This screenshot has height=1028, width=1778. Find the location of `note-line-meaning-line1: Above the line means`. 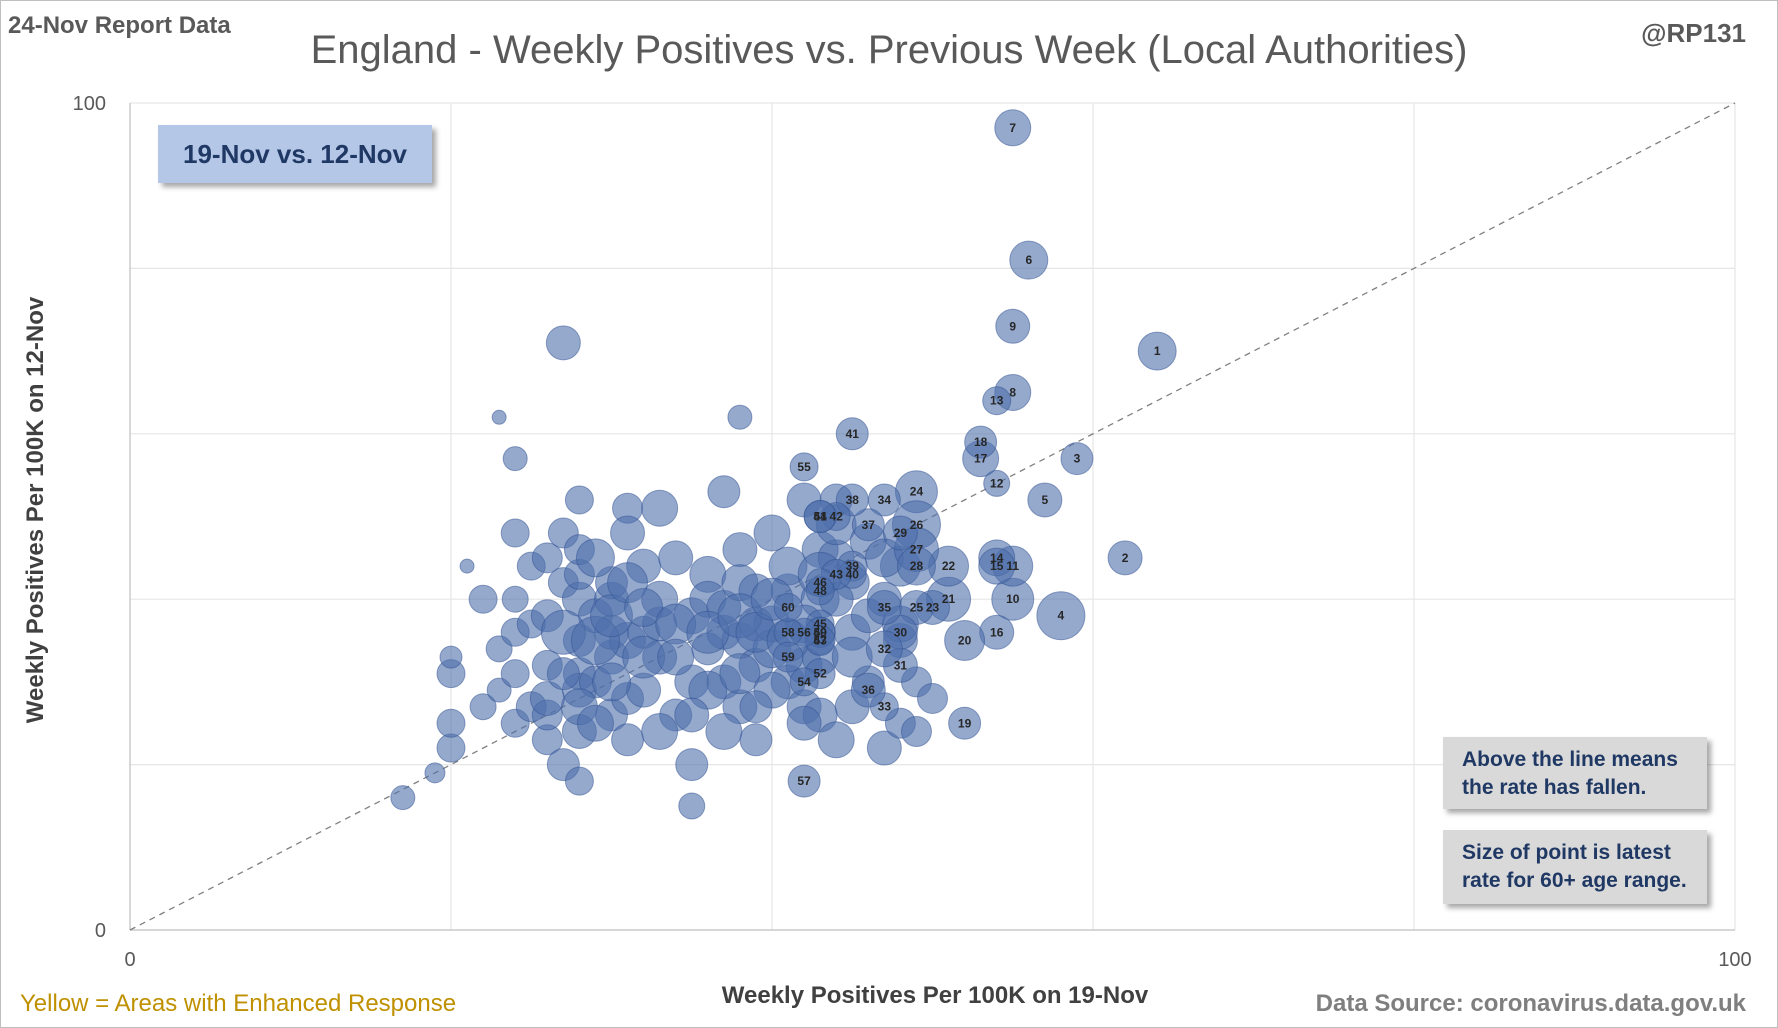

note-line-meaning-line1: Above the line means is located at coordinates (1570, 759).